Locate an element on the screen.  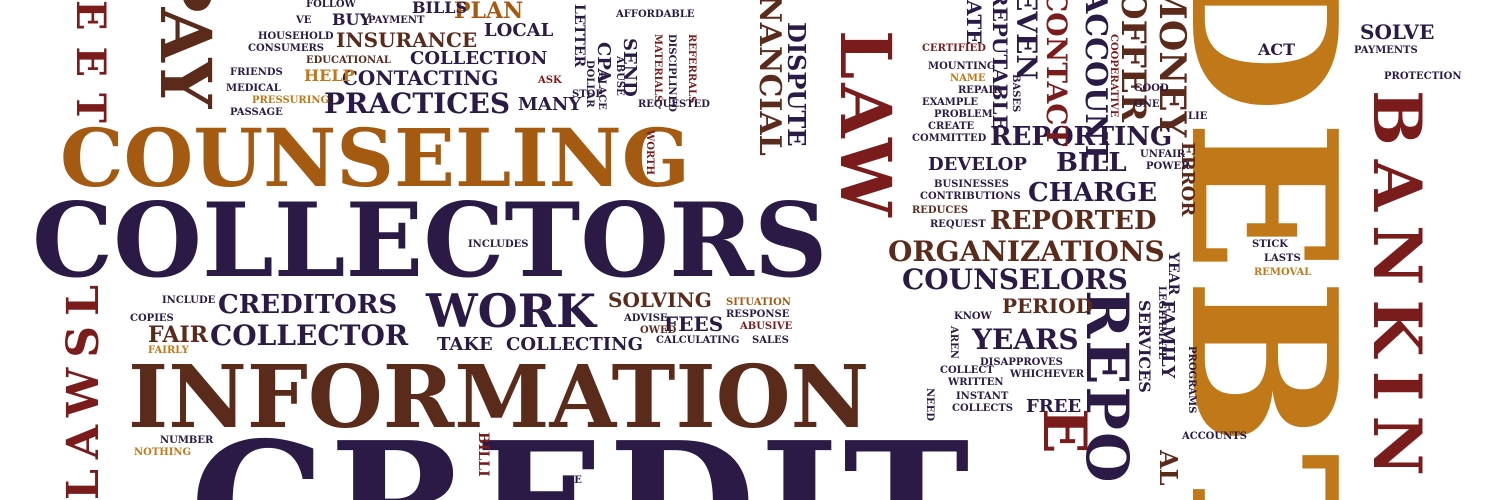
word-problem: PROBLEM is located at coordinates (963, 114).